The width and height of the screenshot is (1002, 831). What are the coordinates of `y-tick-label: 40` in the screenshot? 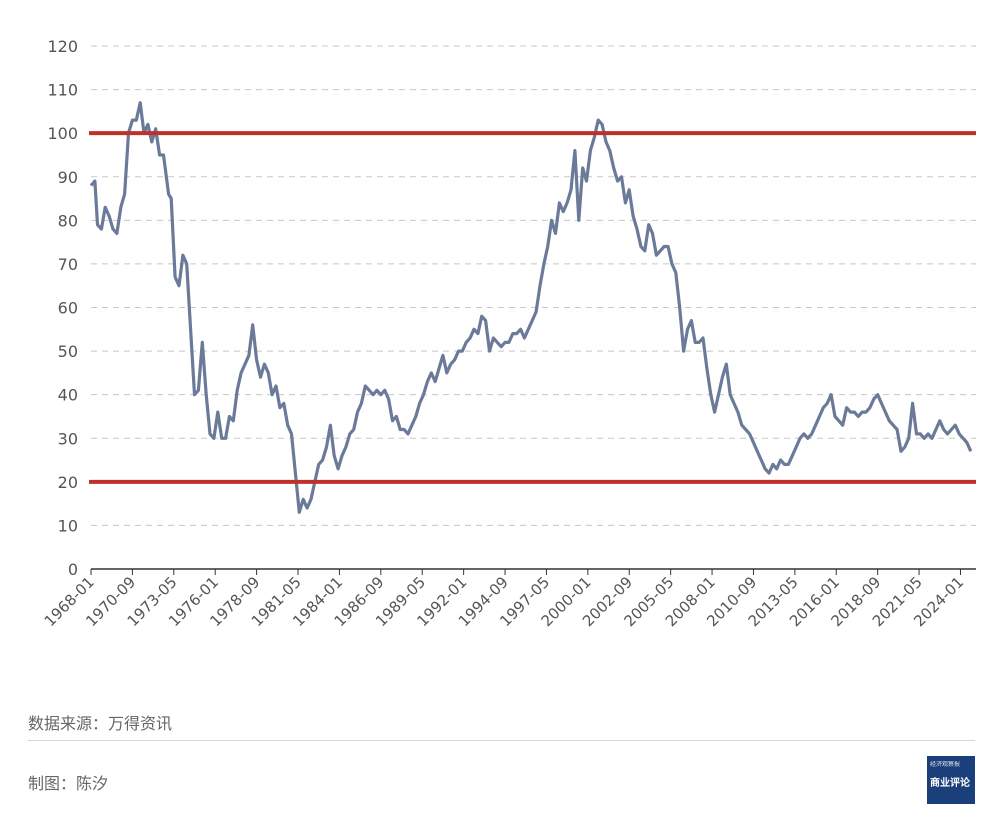 It's located at (68, 395).